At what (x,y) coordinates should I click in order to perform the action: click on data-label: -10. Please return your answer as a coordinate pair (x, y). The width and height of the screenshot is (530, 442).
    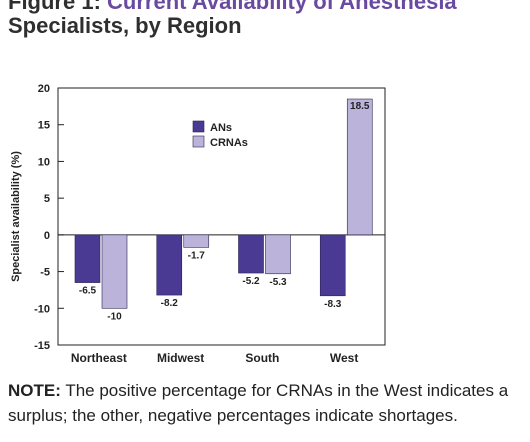
    Looking at the image, I should click on (114, 316).